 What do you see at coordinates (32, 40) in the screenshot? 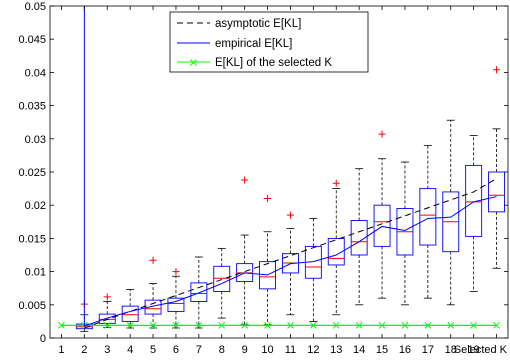
I see `y-tick-label-9: 0.045` at bounding box center [32, 40].